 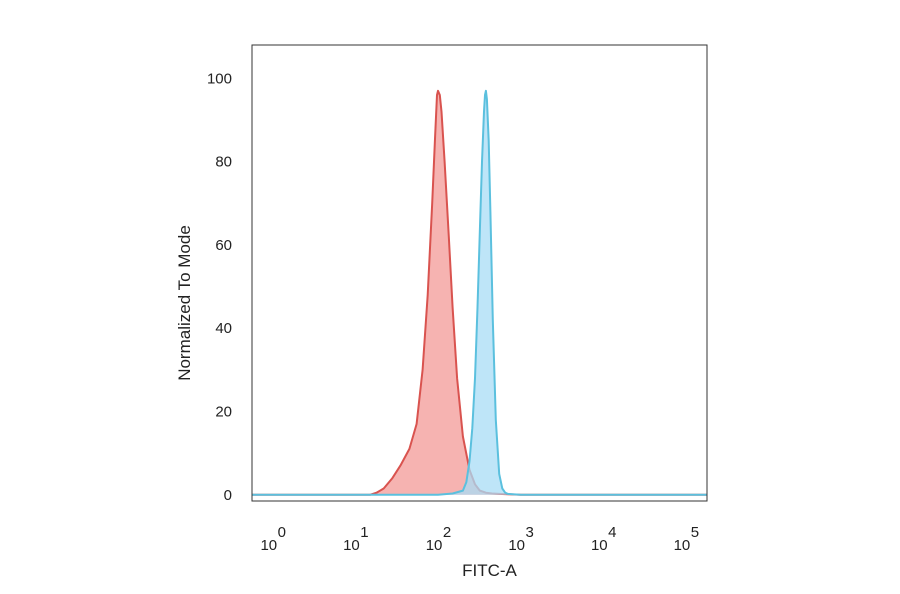 I want to click on y-tick-label: 40, so click(x=223, y=328).